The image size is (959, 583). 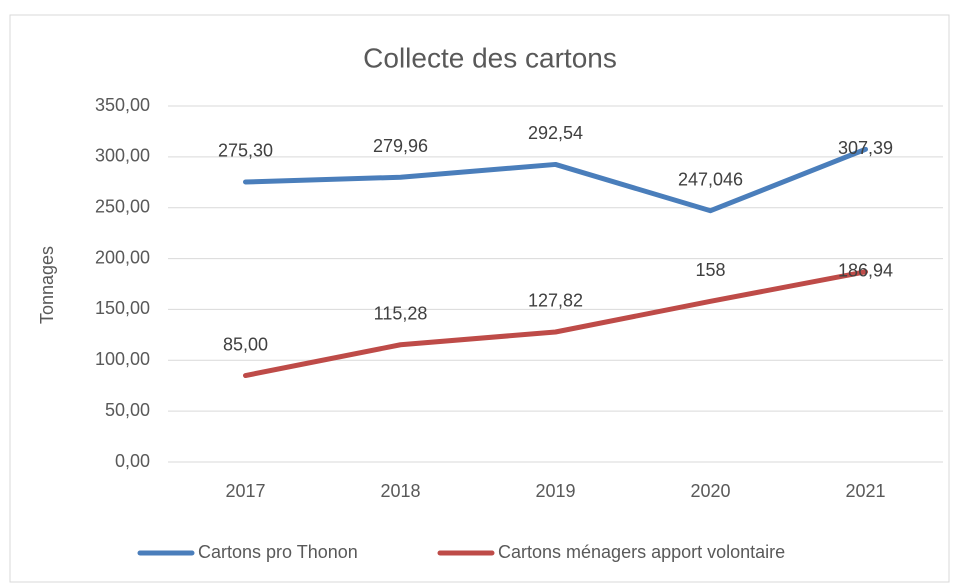 I want to click on x-tick-label: 2017, so click(x=245, y=491).